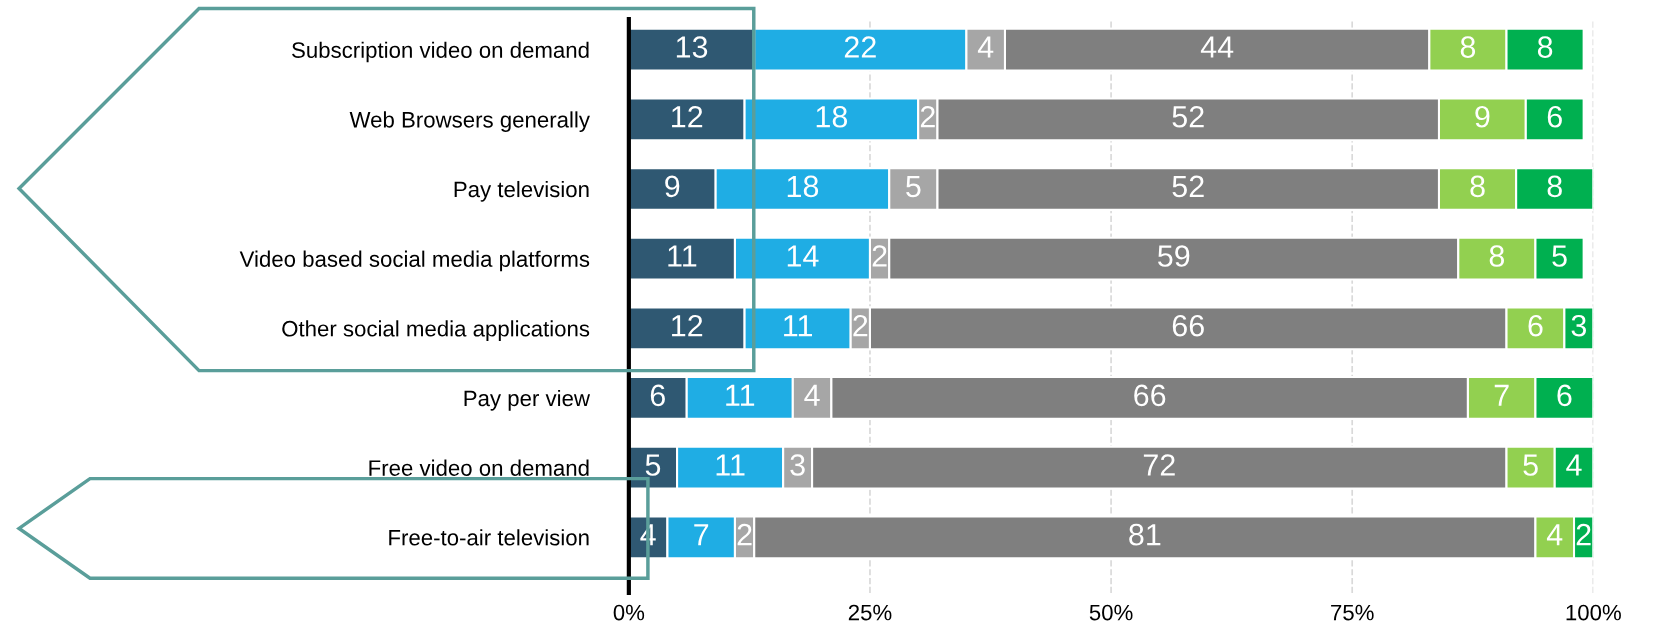 This screenshot has width=1660, height=629. I want to click on data-label: 72, so click(1159, 465).